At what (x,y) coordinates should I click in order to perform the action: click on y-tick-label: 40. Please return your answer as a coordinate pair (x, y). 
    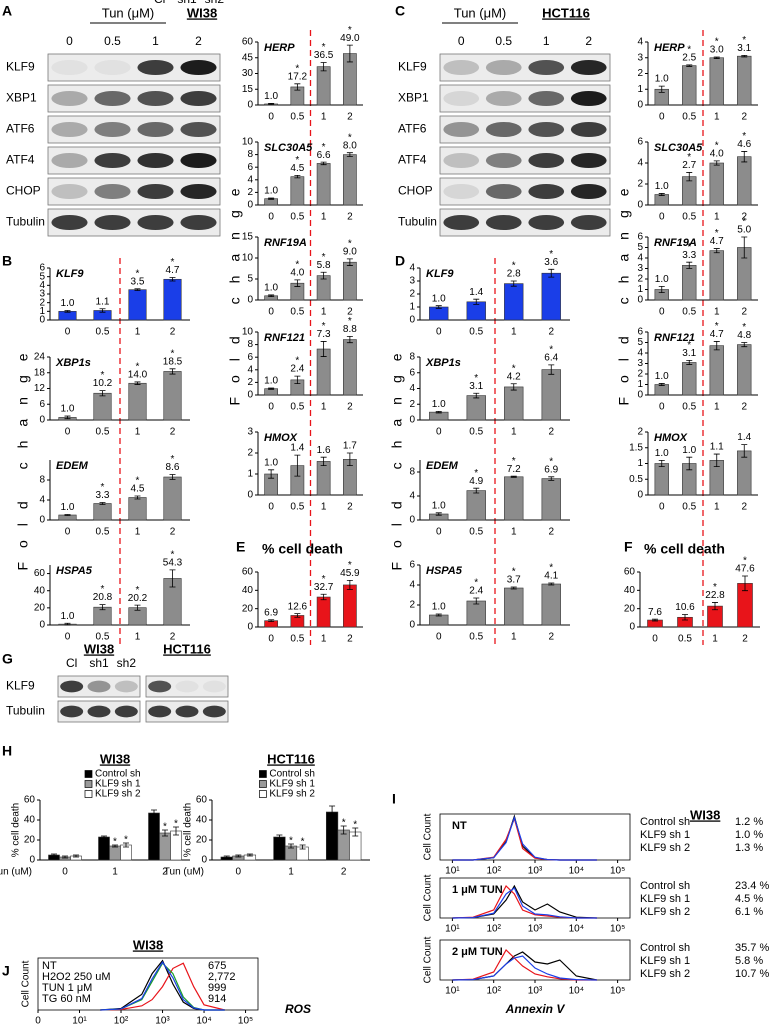
    Looking at the image, I should click on (40, 590).